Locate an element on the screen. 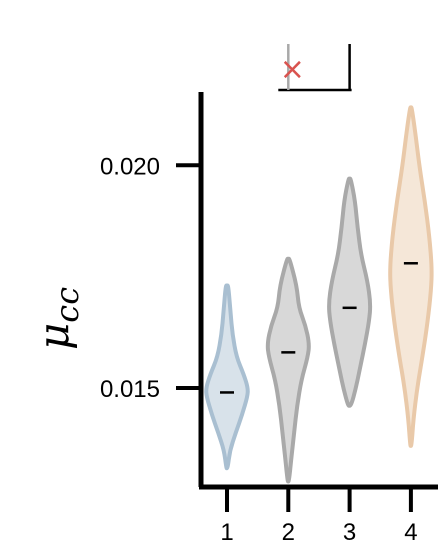 This screenshot has width=438, height=560. x-tick-group: 1 2 3 4 is located at coordinates (319, 516).